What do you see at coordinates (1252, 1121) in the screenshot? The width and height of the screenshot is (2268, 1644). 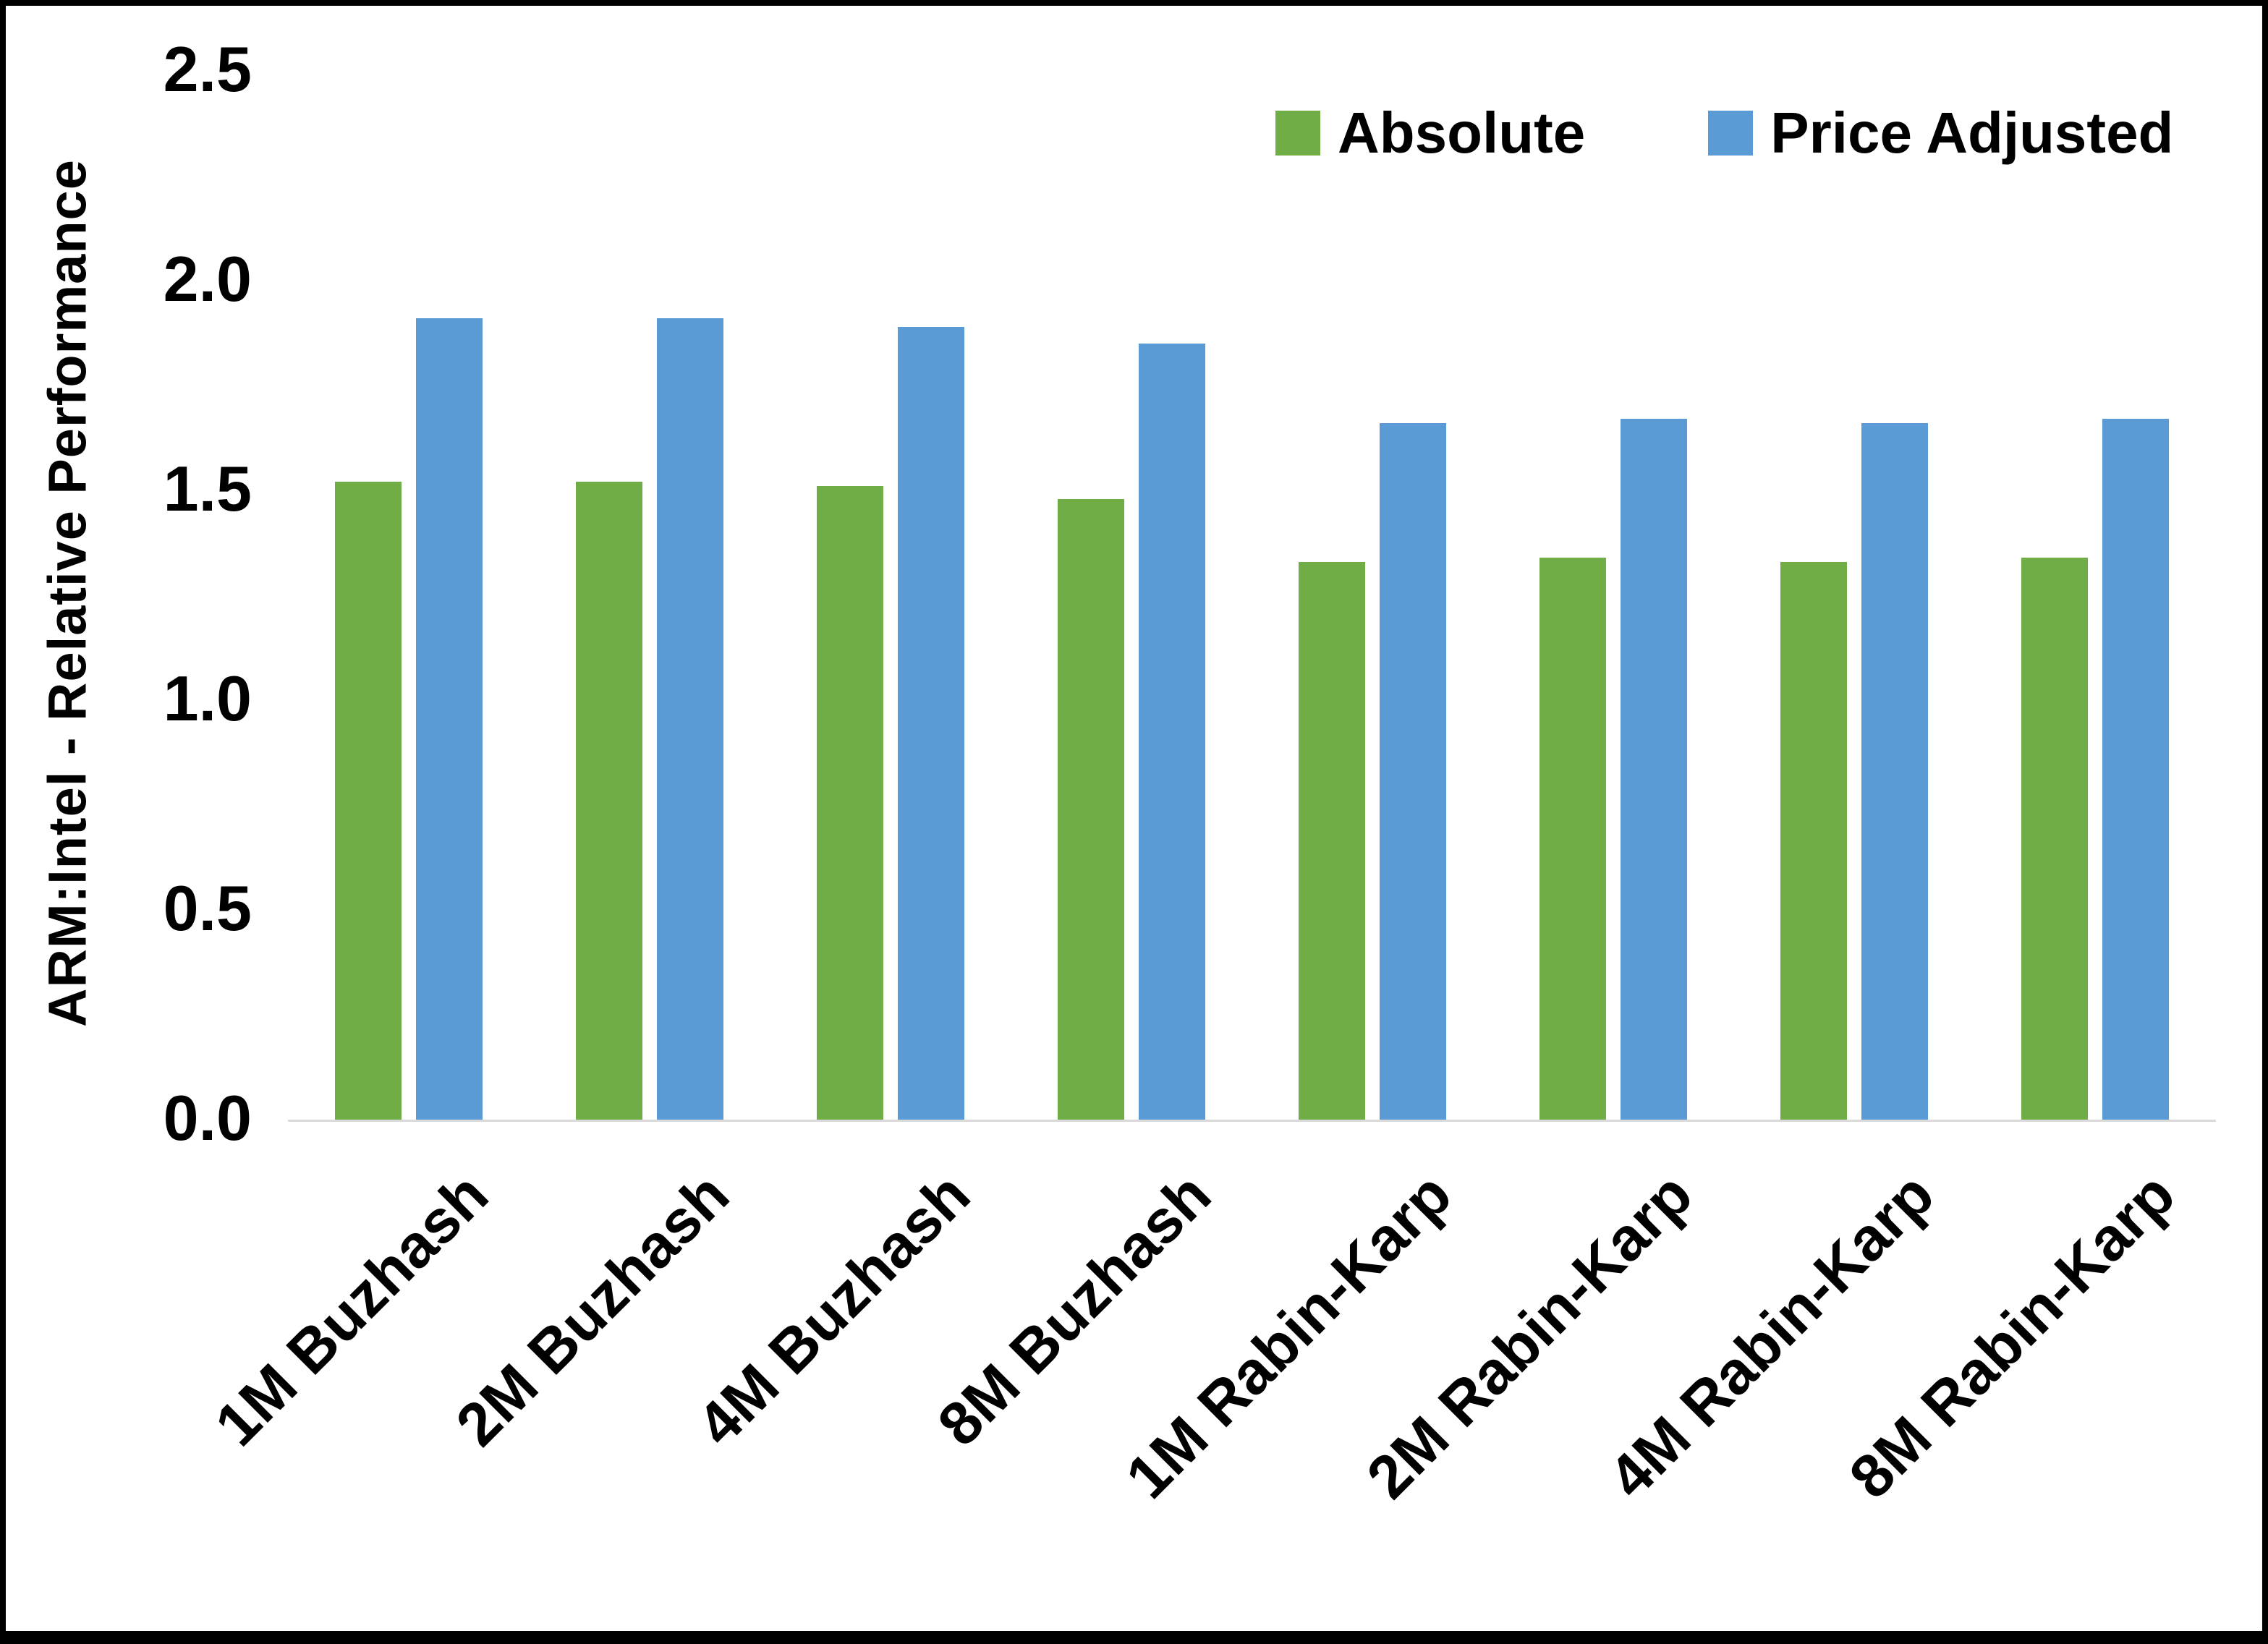 I see `x-axis-line` at bounding box center [1252, 1121].